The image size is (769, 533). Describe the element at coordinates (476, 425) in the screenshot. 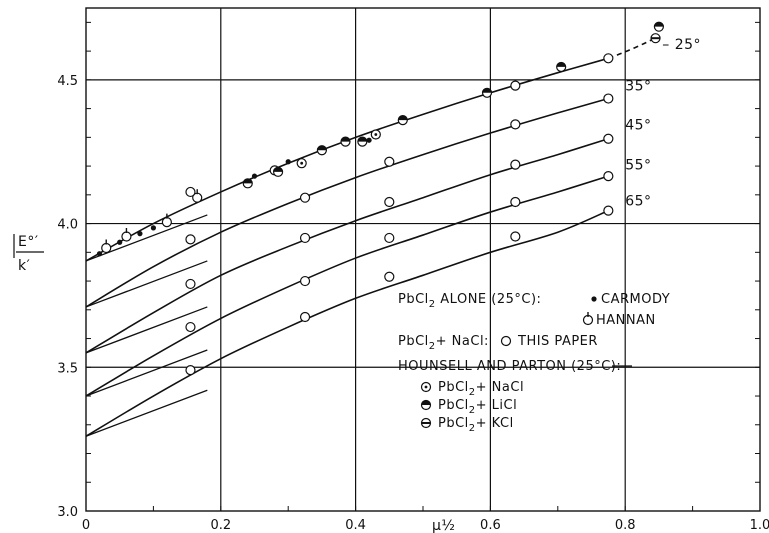

I see `legend-hp-kcl: PbCl2+ KCl` at that location.